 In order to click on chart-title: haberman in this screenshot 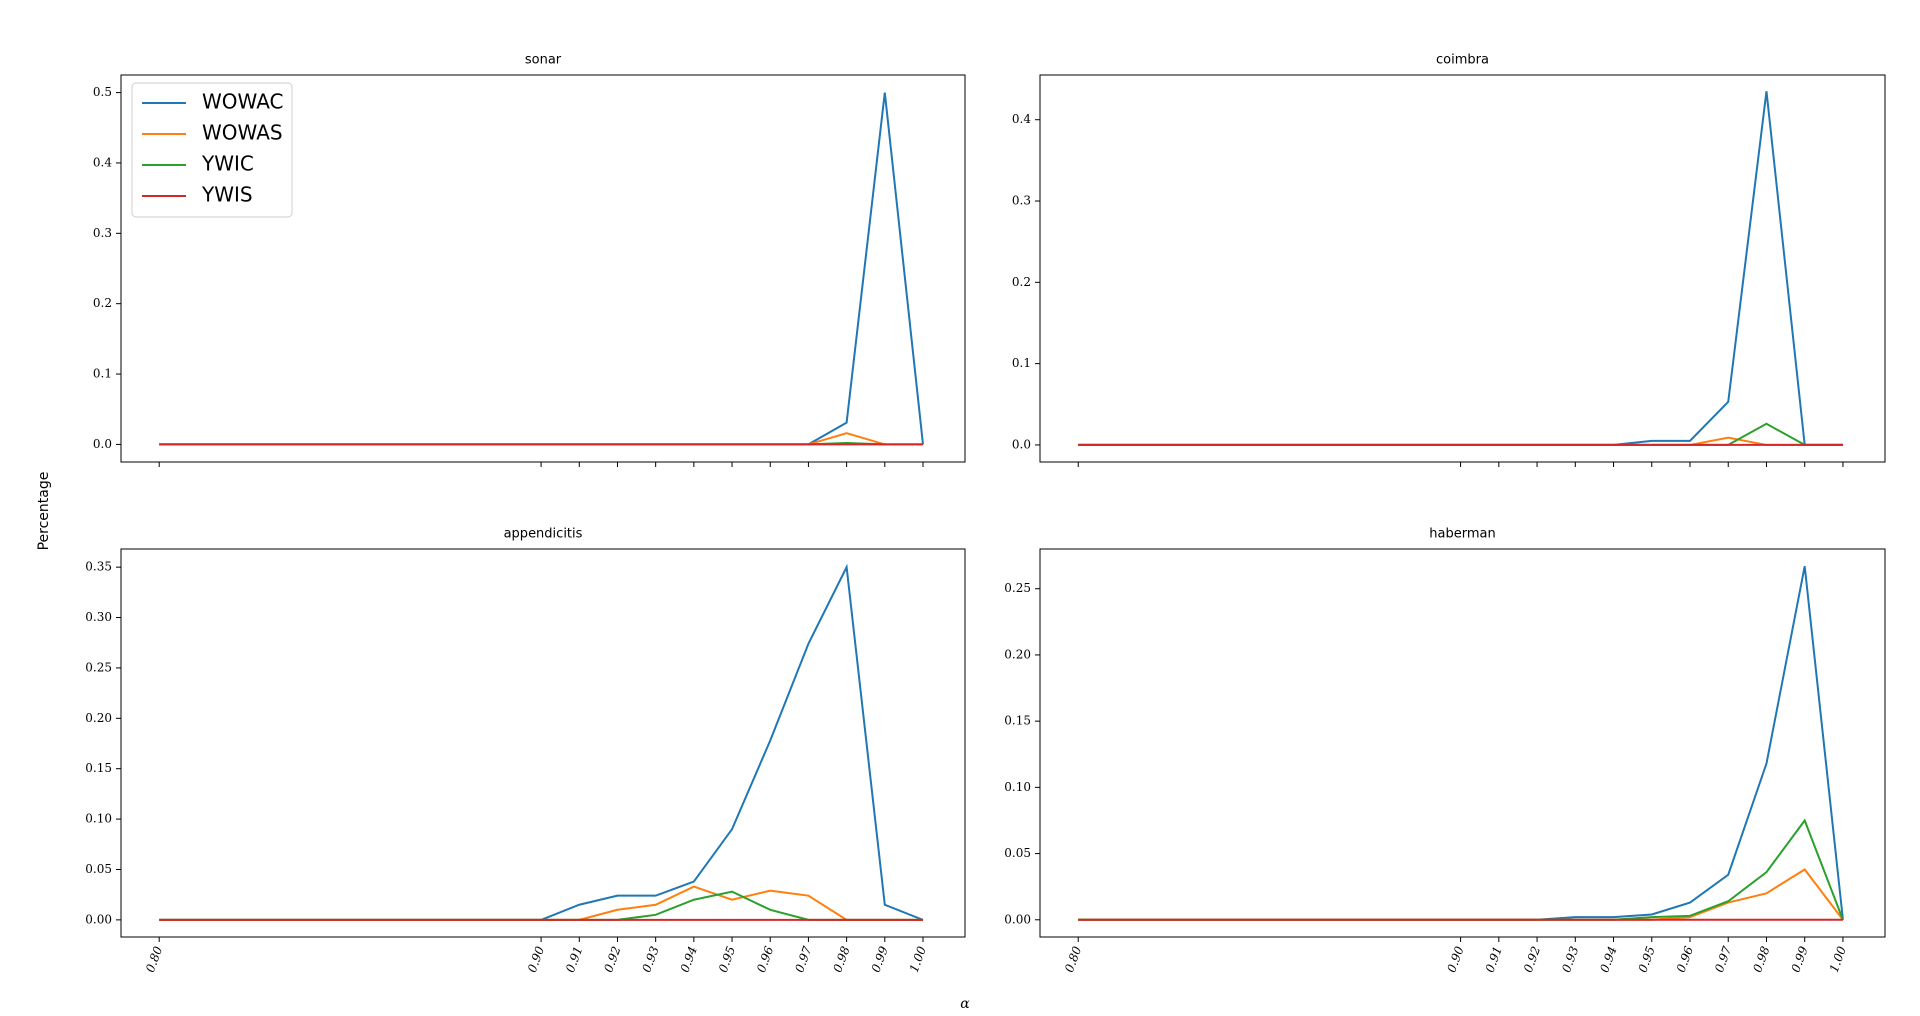, I will do `click(1462, 534)`.